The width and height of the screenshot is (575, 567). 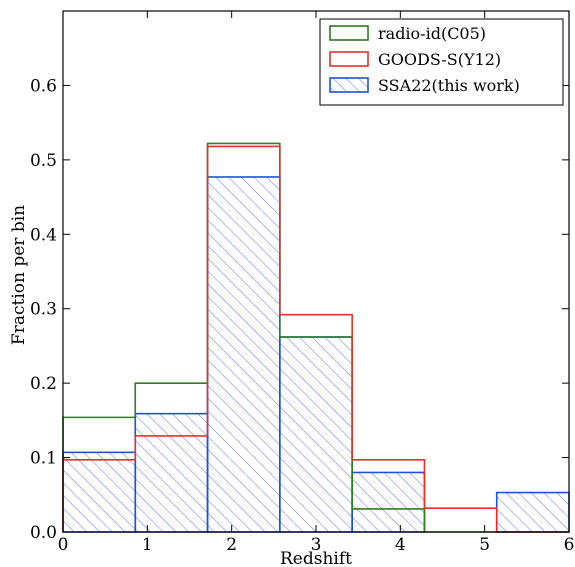 I want to click on y-tick-label: 0.3, so click(x=43, y=310).